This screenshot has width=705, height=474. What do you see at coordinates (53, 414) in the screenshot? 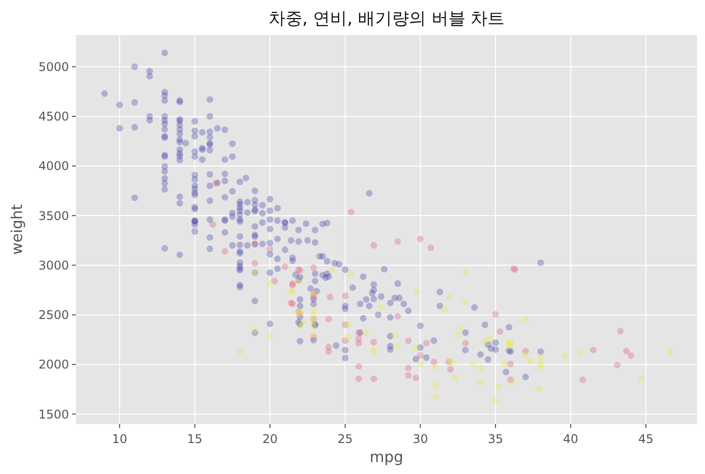
I see `y-tick-label: 1500` at bounding box center [53, 414].